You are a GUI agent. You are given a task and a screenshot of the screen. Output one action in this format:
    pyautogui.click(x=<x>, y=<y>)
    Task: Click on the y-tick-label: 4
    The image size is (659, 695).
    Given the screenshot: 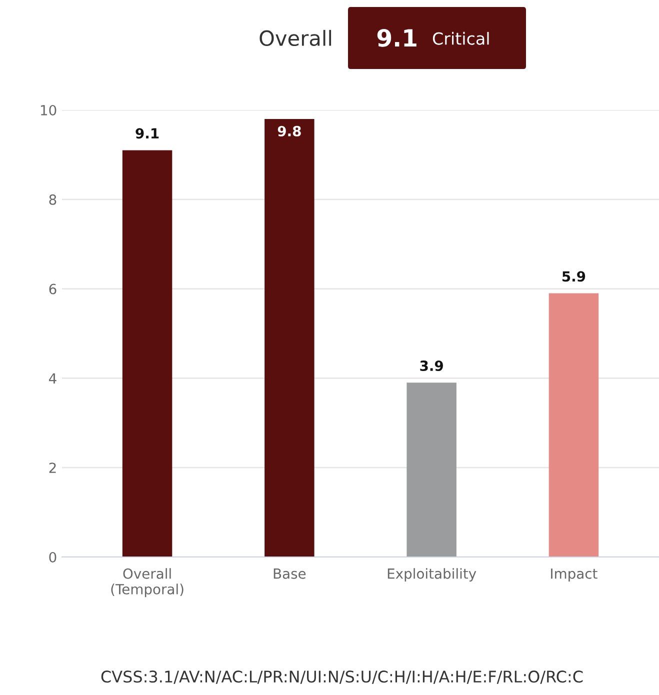 What is the action you would take?
    pyautogui.click(x=52, y=378)
    